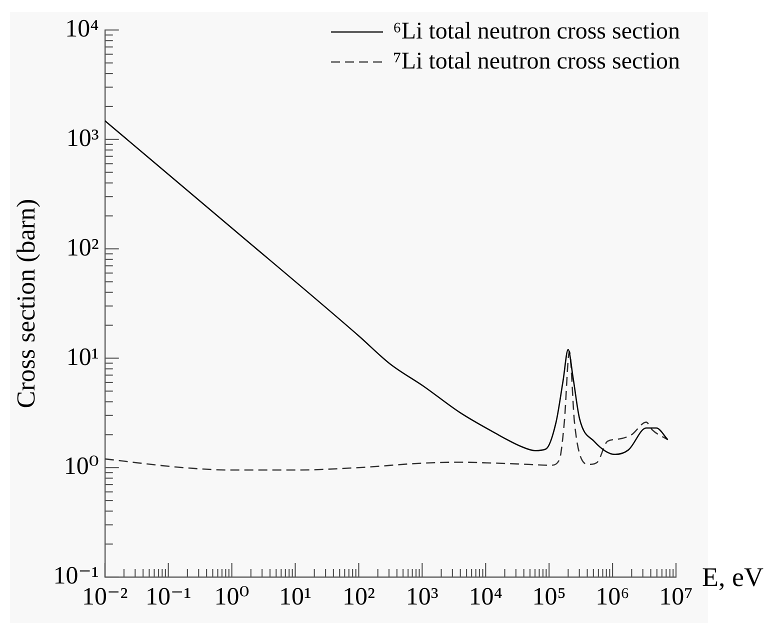 Image resolution: width=774 pixels, height=623 pixels. Describe the element at coordinates (83, 138) in the screenshot. I see `y-tick-label: 10³` at that location.